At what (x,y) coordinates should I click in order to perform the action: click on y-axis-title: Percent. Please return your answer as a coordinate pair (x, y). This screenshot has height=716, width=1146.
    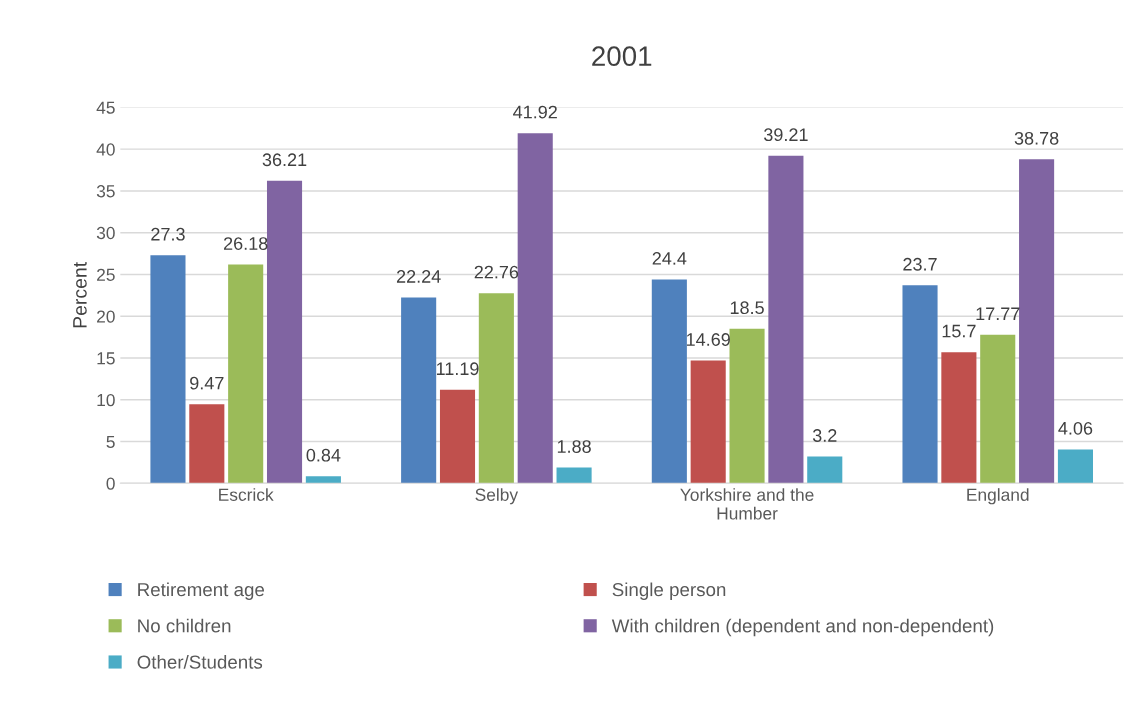
    Looking at the image, I should click on (80, 294).